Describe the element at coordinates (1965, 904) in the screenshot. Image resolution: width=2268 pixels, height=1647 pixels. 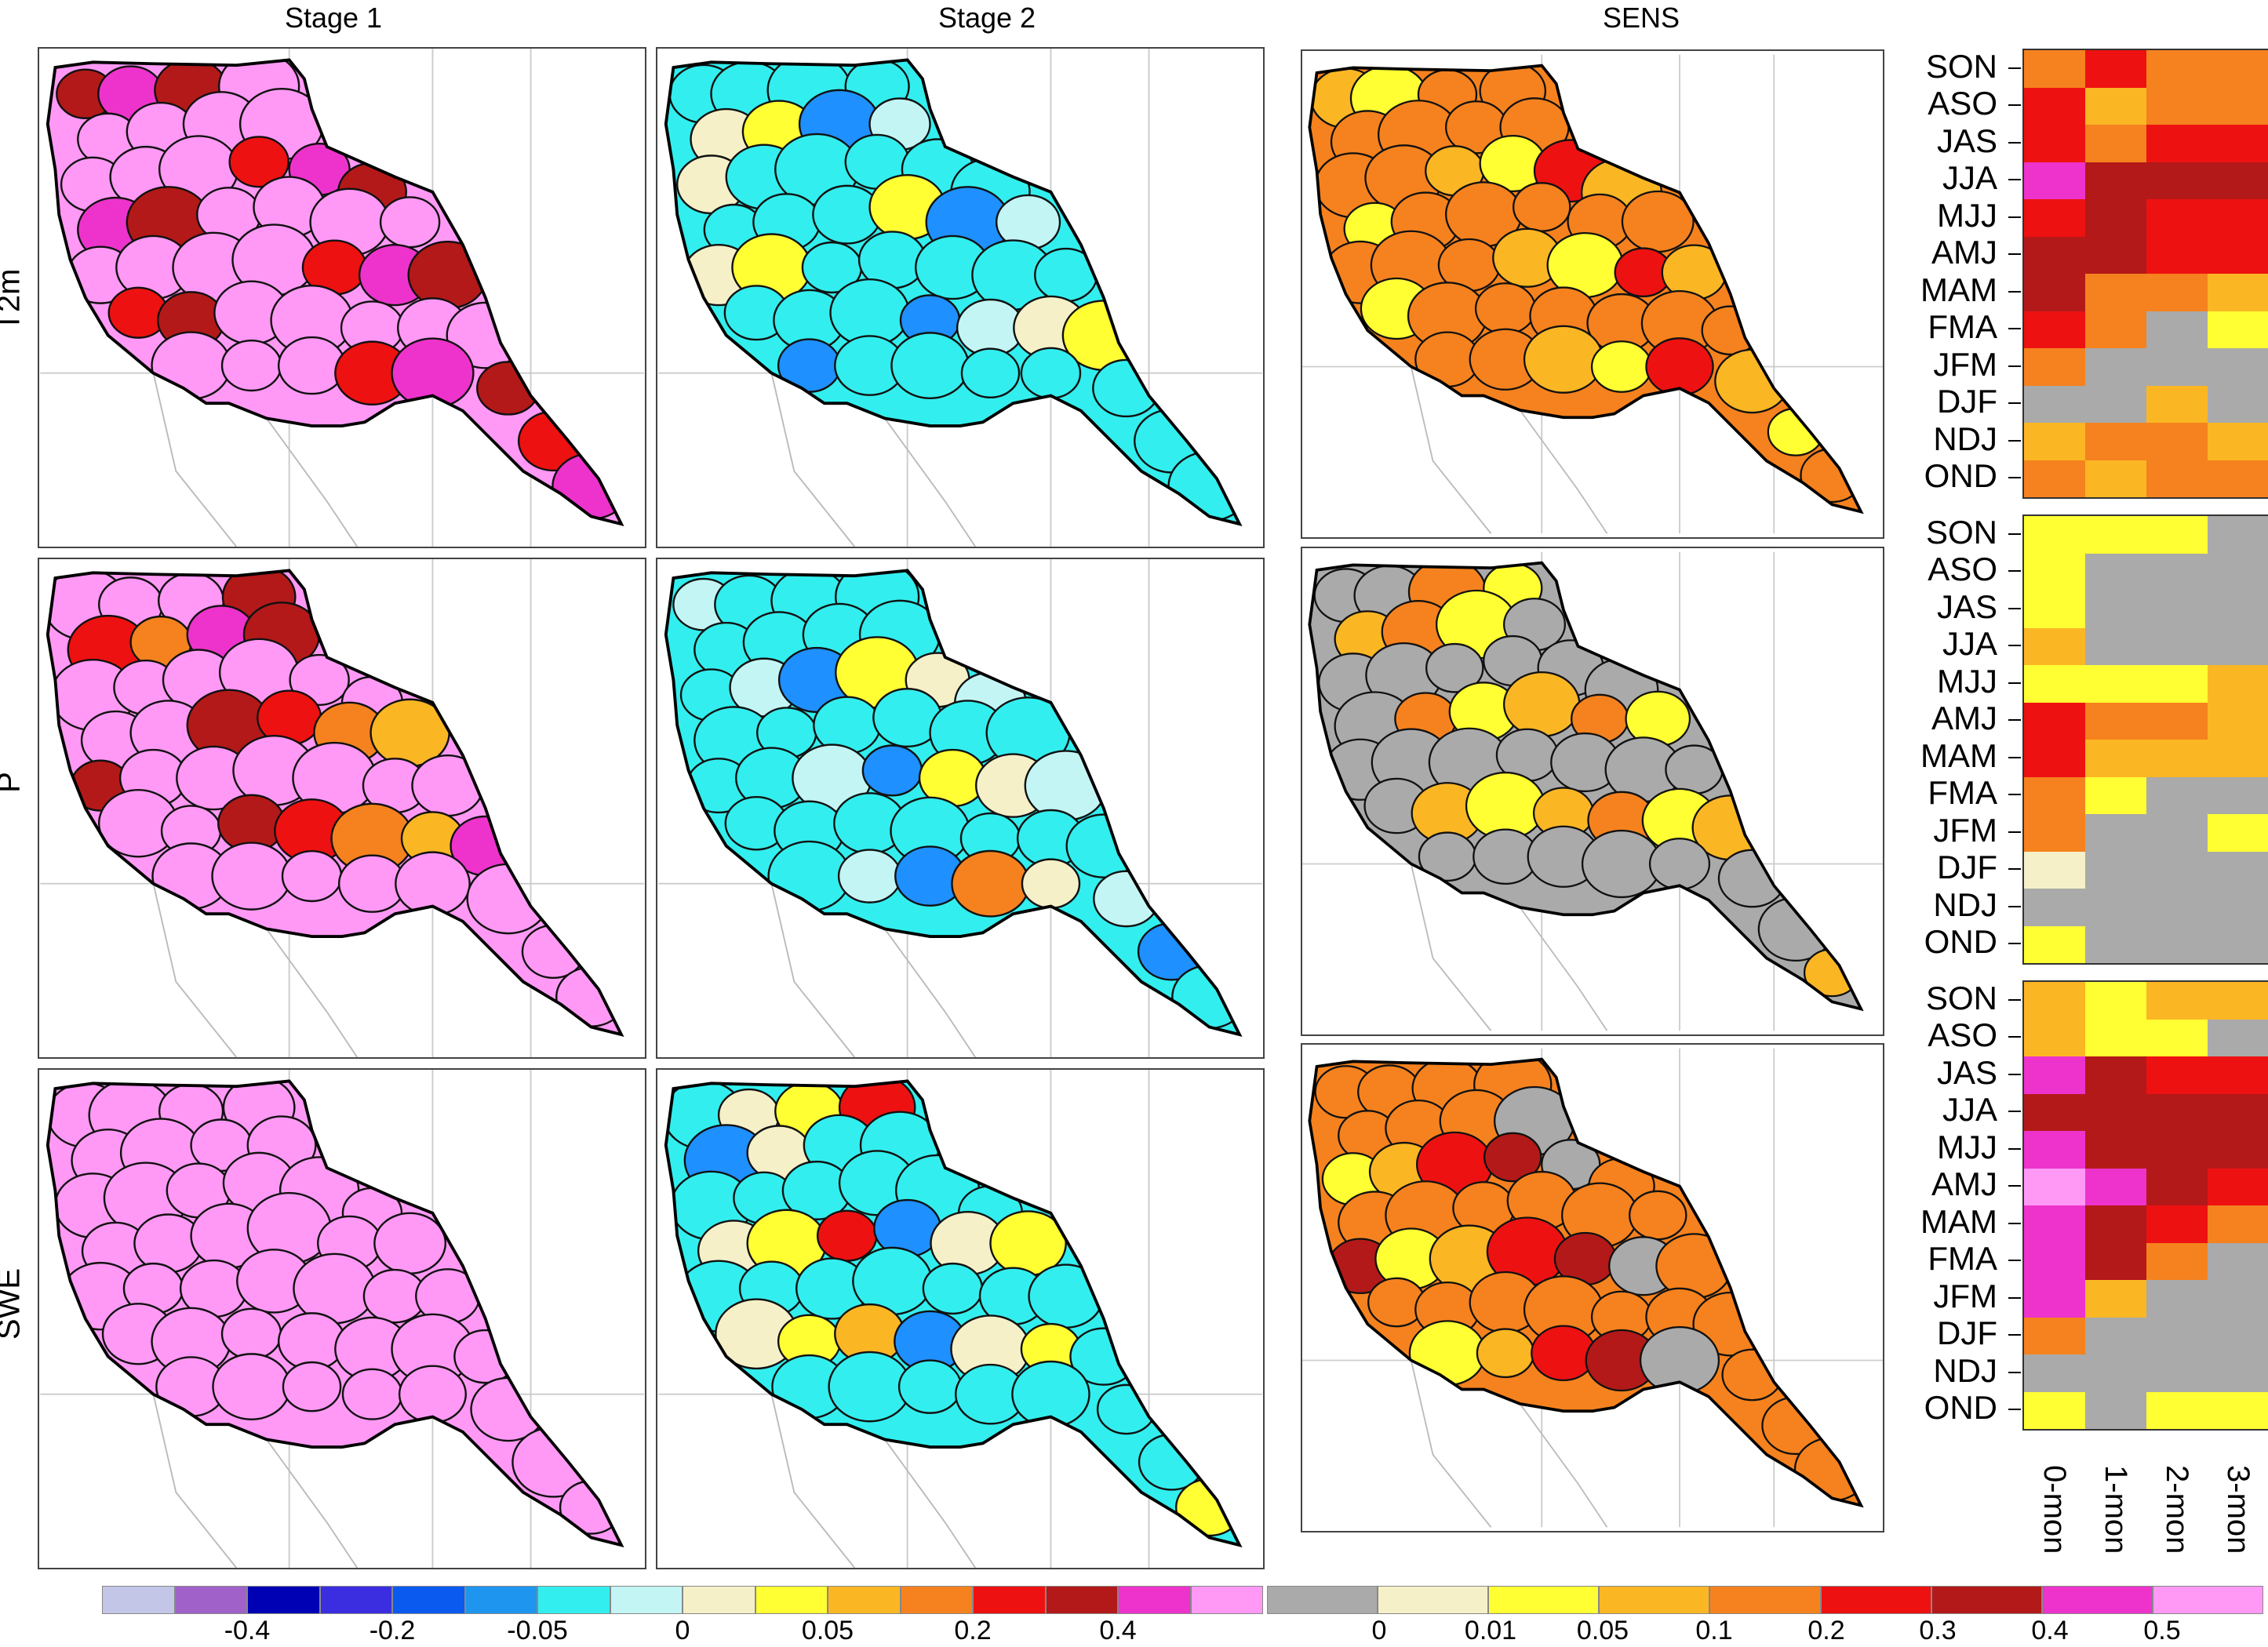
I see `season-label: NDJ` at that location.